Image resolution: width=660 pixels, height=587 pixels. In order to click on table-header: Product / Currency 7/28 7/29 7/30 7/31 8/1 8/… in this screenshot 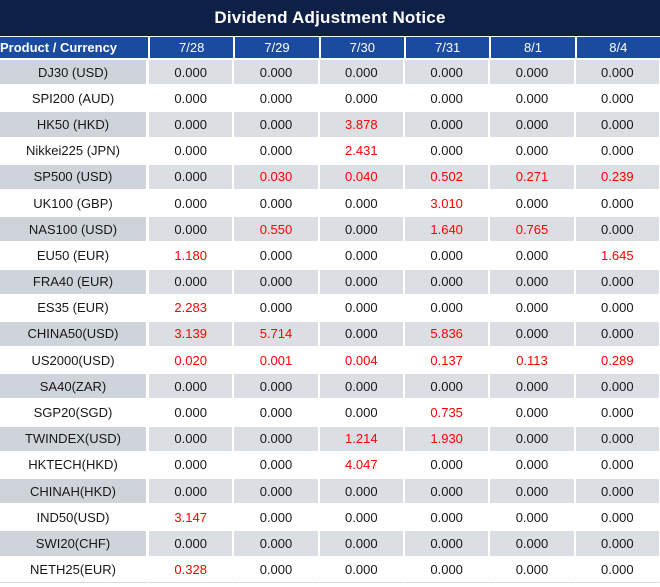, I will do `click(330, 48)`.